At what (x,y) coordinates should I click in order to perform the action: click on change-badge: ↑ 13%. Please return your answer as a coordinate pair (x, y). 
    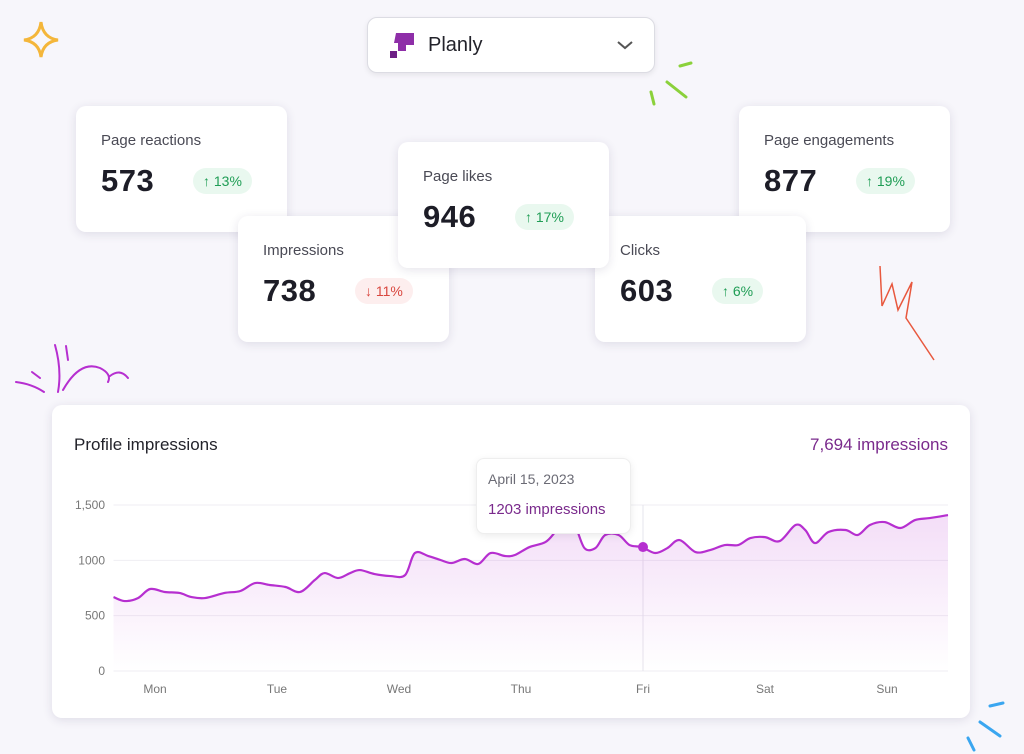
    Looking at the image, I should click on (222, 181).